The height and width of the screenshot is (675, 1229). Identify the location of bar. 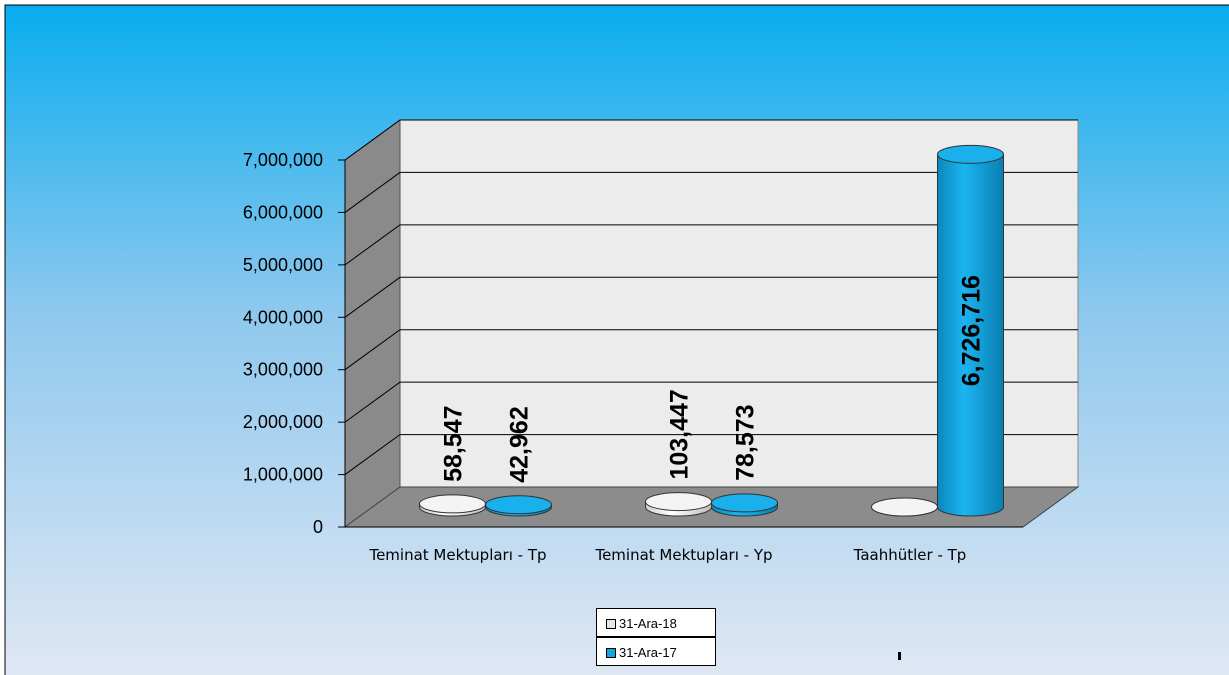
(970, 335).